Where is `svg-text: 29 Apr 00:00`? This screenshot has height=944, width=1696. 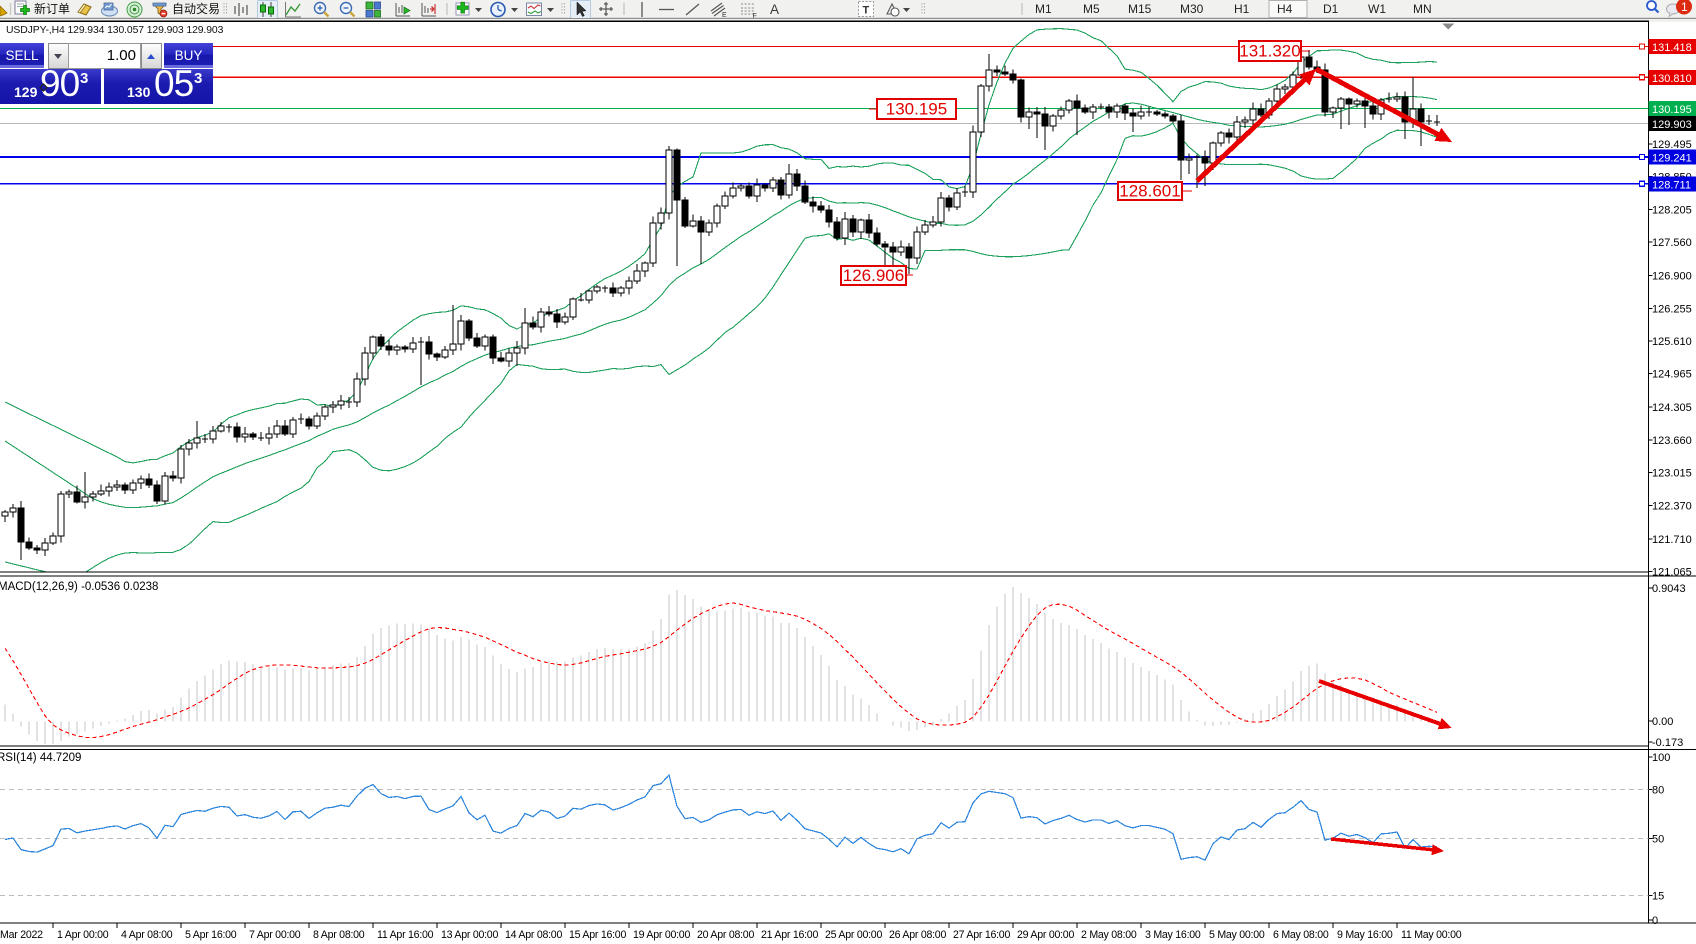
svg-text: 29 Apr 00:00 is located at coordinates (1045, 935).